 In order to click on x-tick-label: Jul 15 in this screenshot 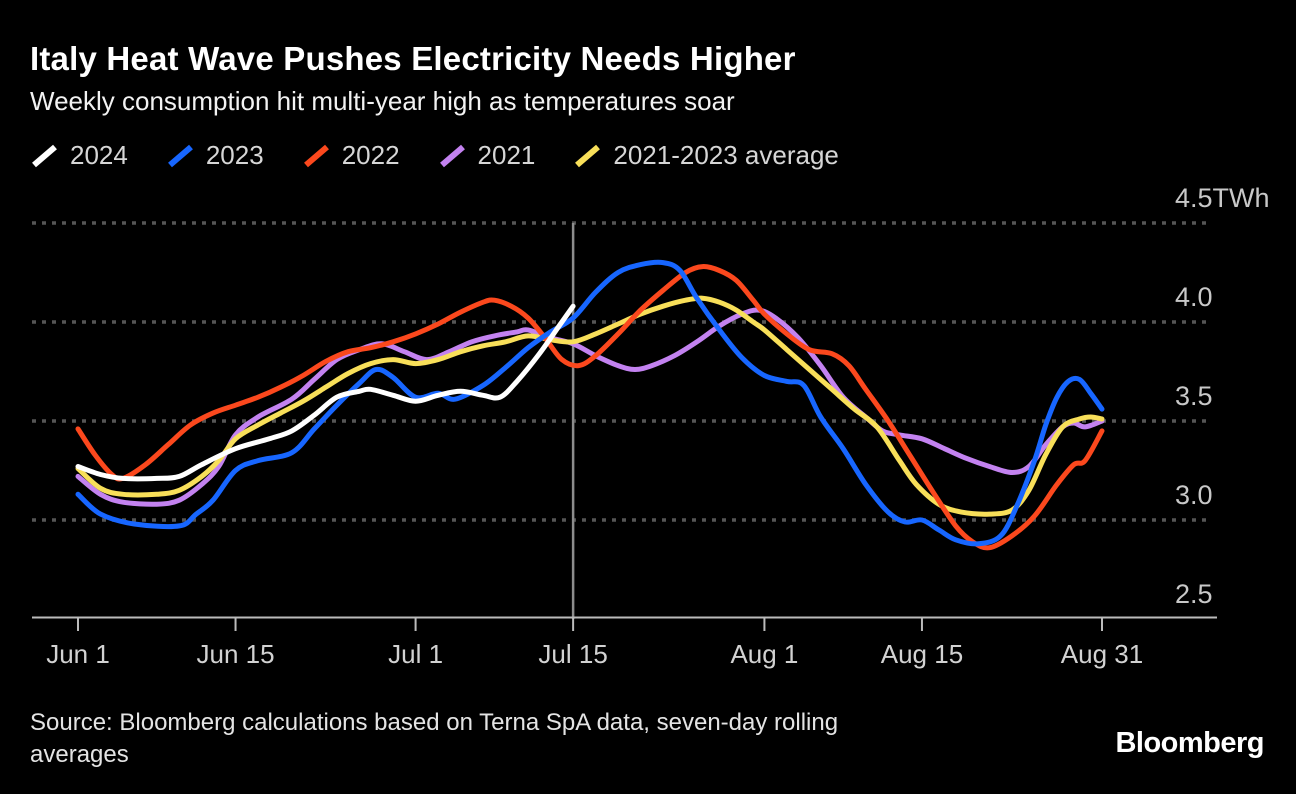, I will do `click(572, 654)`.